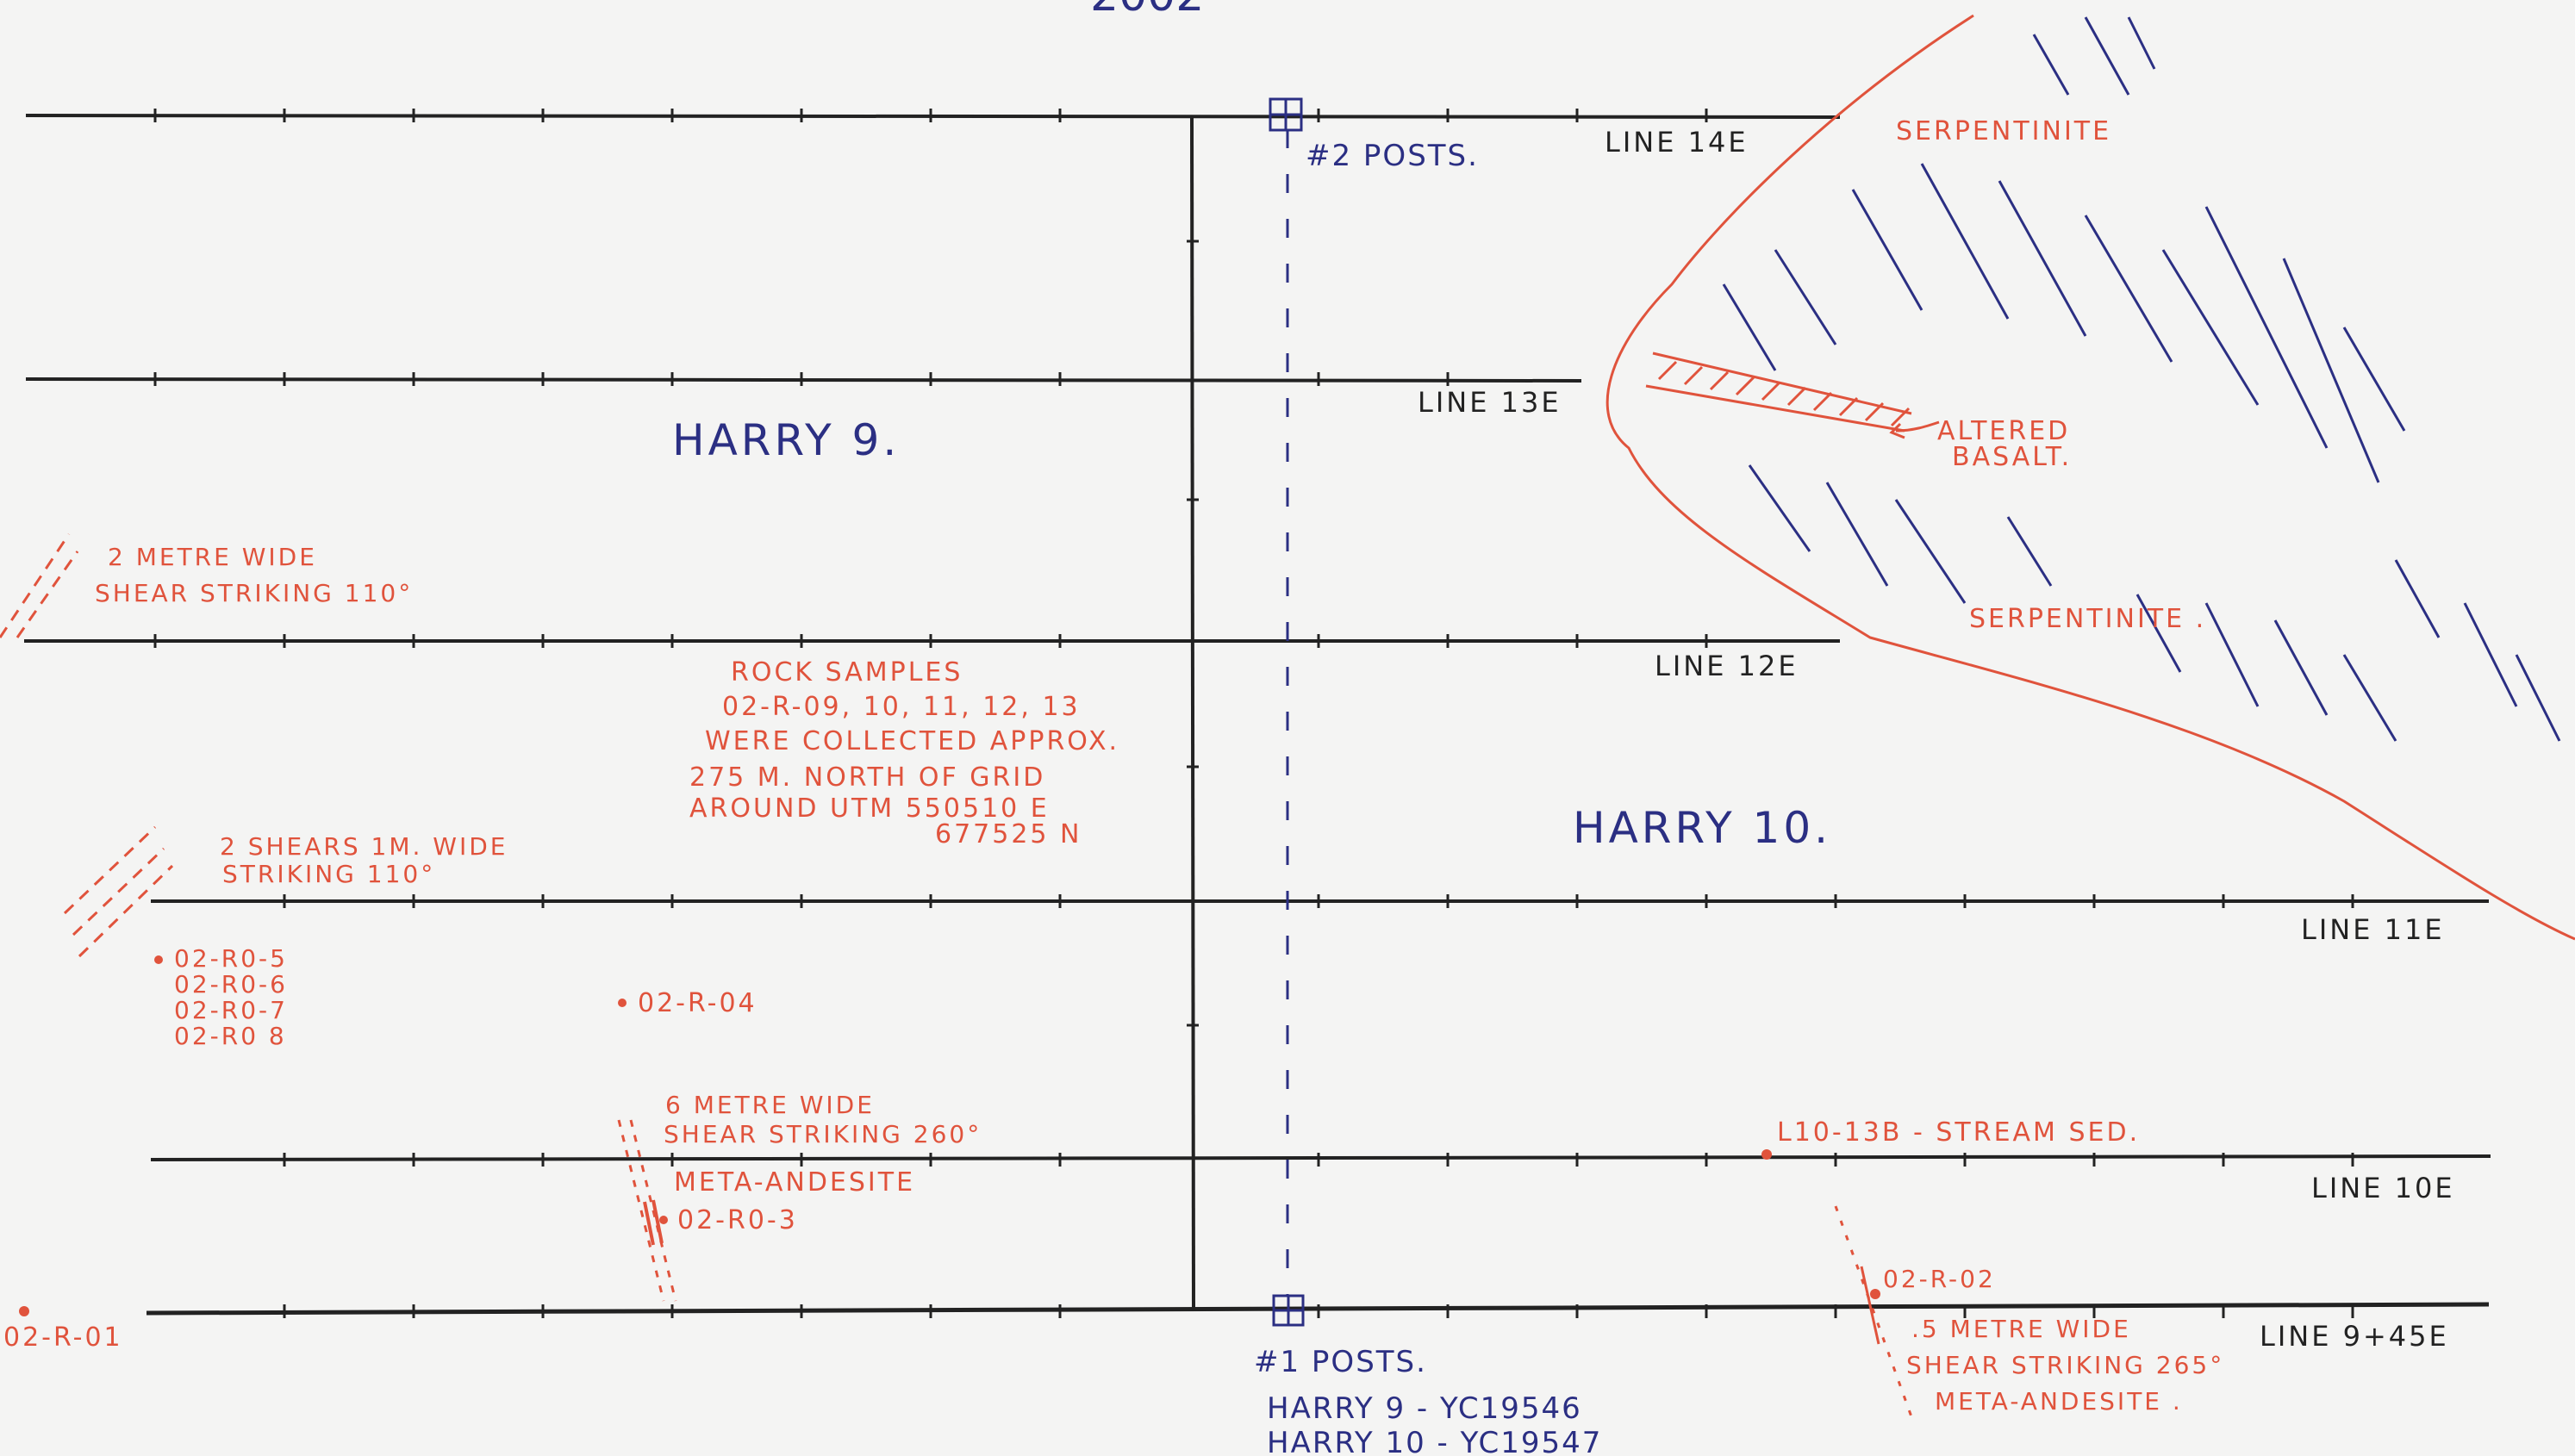  What do you see at coordinates (2059, 1402) in the screenshot?
I see `label-meta-andesite-2: META-ANDESITE .` at bounding box center [2059, 1402].